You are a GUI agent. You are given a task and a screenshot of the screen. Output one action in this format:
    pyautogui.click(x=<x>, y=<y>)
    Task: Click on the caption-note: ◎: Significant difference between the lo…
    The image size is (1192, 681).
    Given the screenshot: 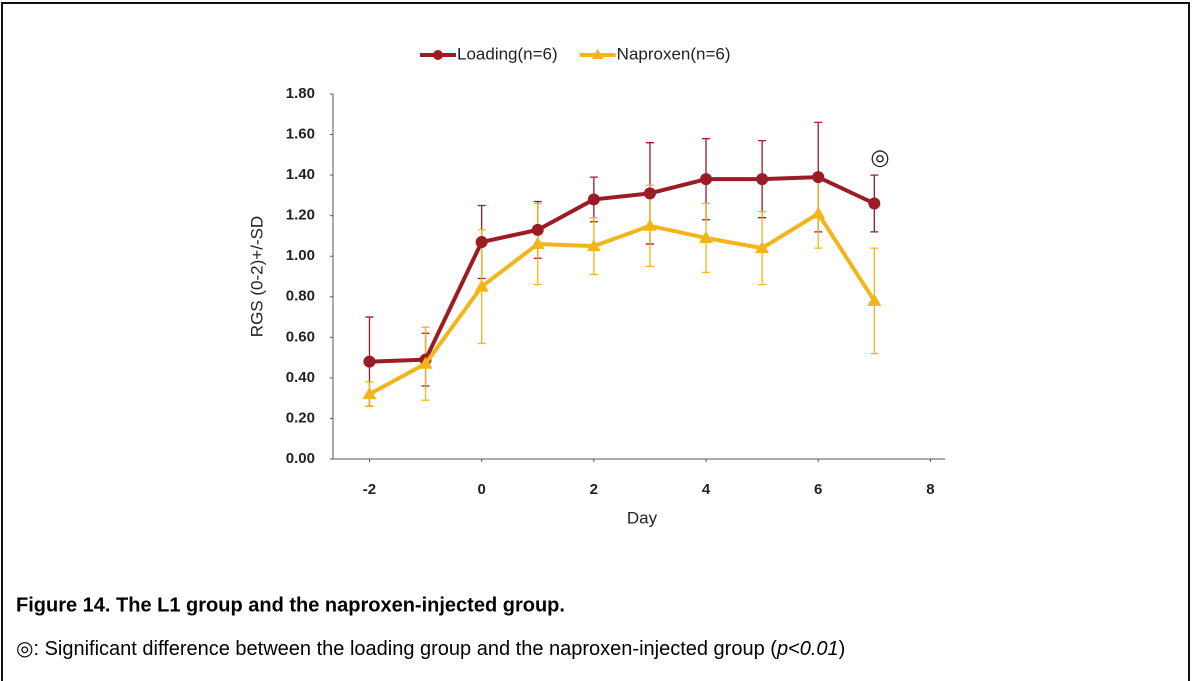 What is the action you would take?
    pyautogui.click(x=430, y=649)
    